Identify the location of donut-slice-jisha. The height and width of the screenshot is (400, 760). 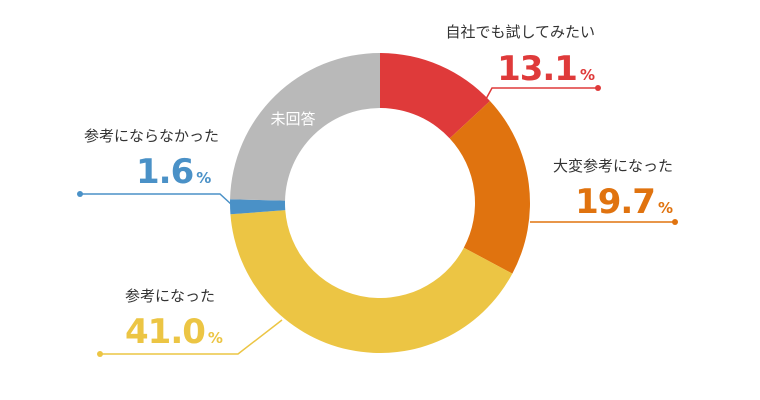
(435, 96).